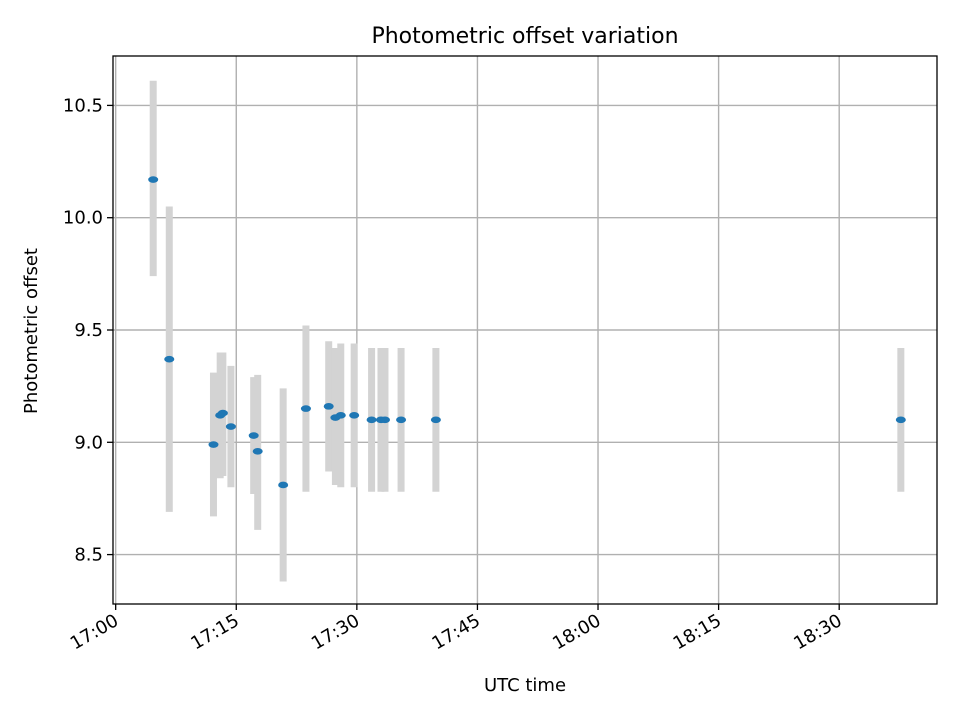 This screenshot has height=720, width=960. What do you see at coordinates (88, 555) in the screenshot?
I see `y-tick-label: 8.5` at bounding box center [88, 555].